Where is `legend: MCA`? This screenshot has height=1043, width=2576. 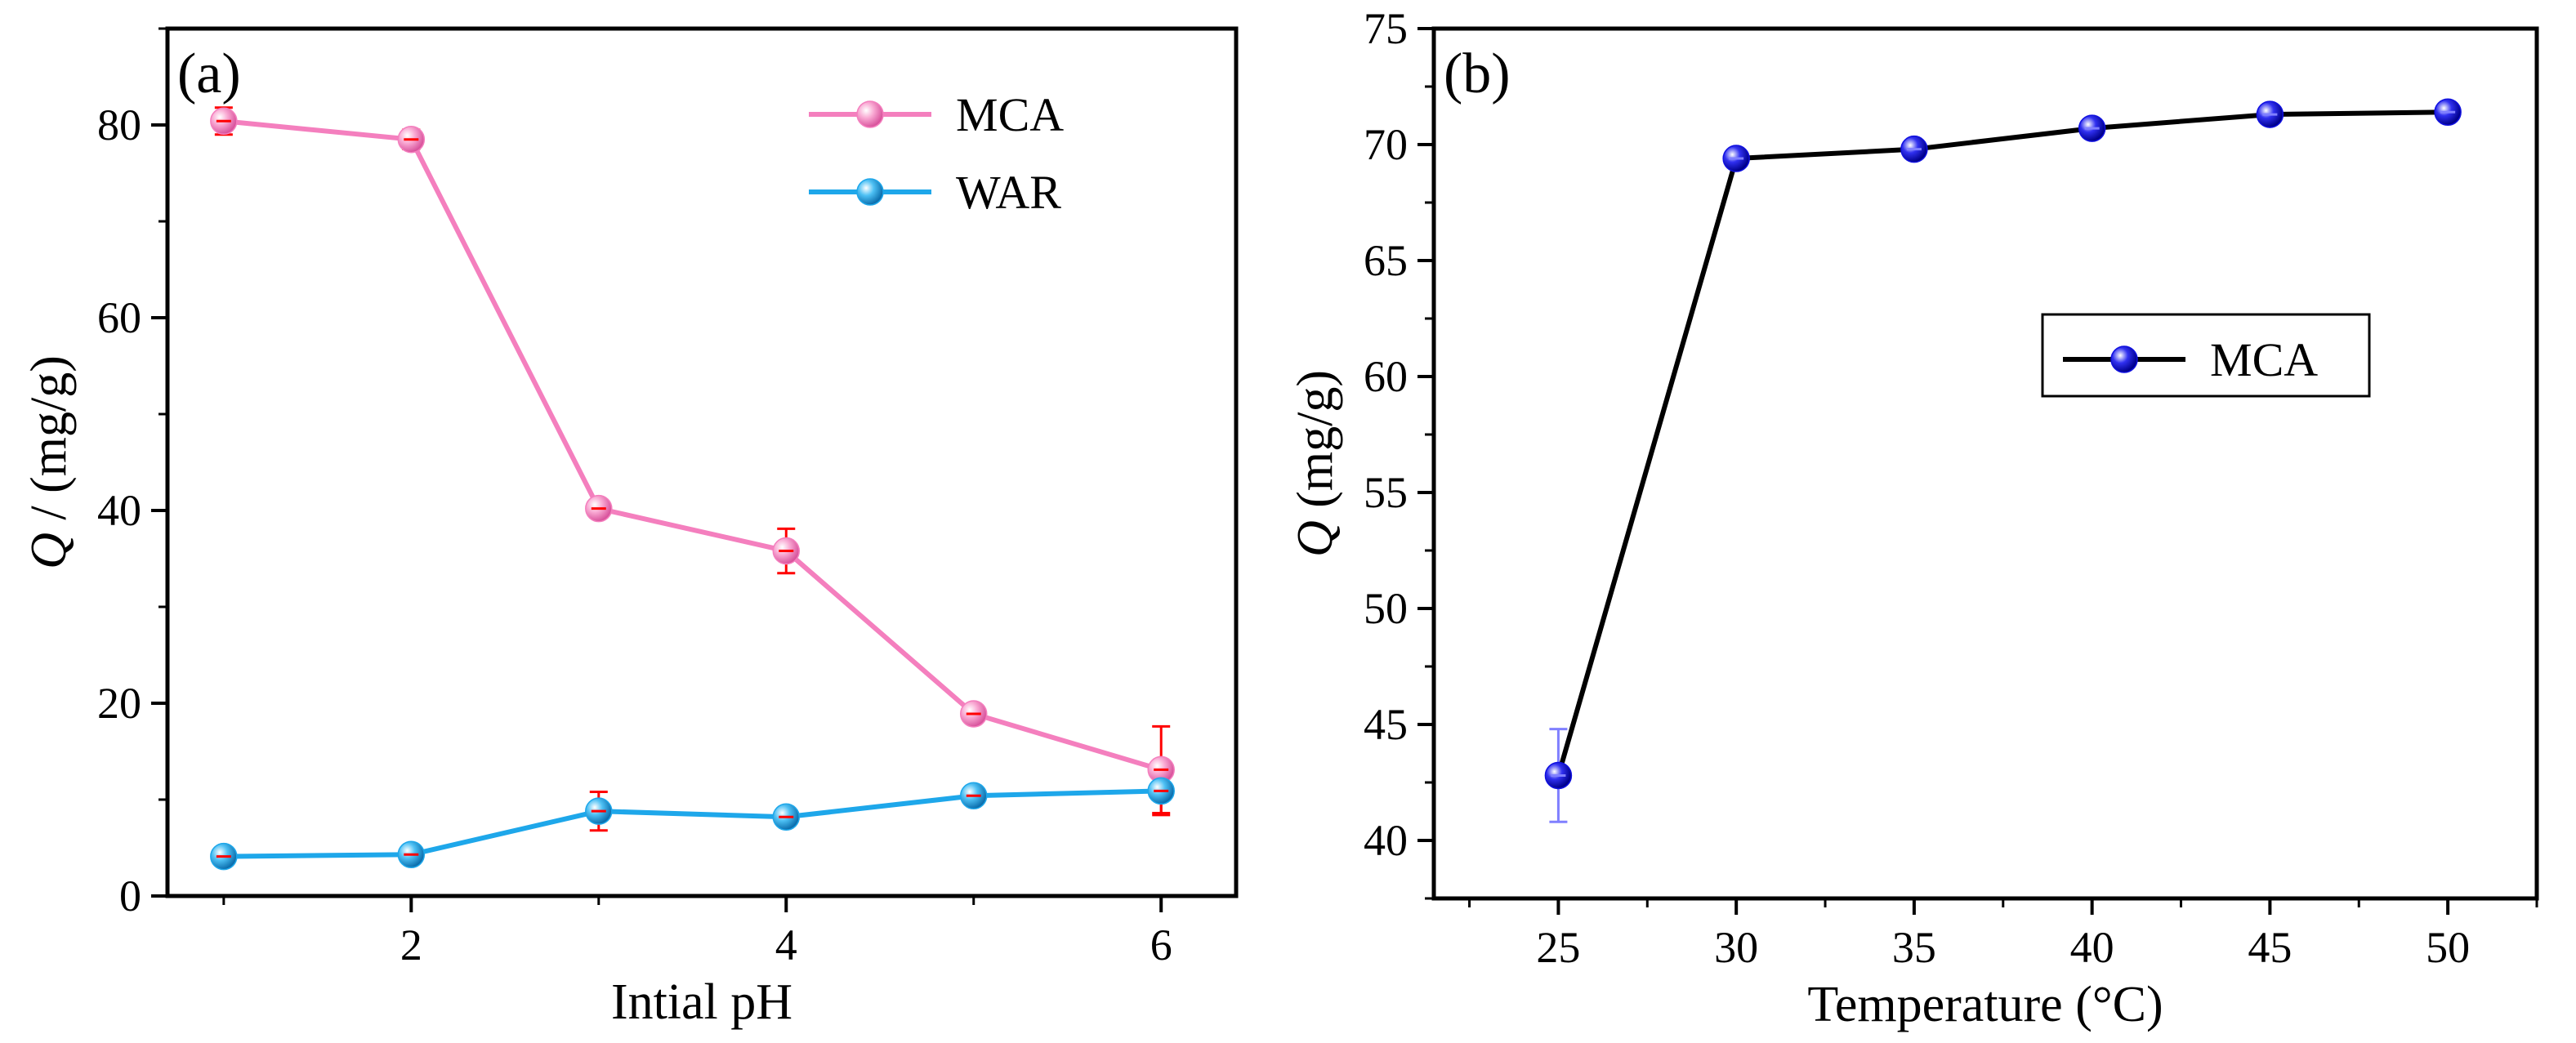 legend: MCA is located at coordinates (2206, 356).